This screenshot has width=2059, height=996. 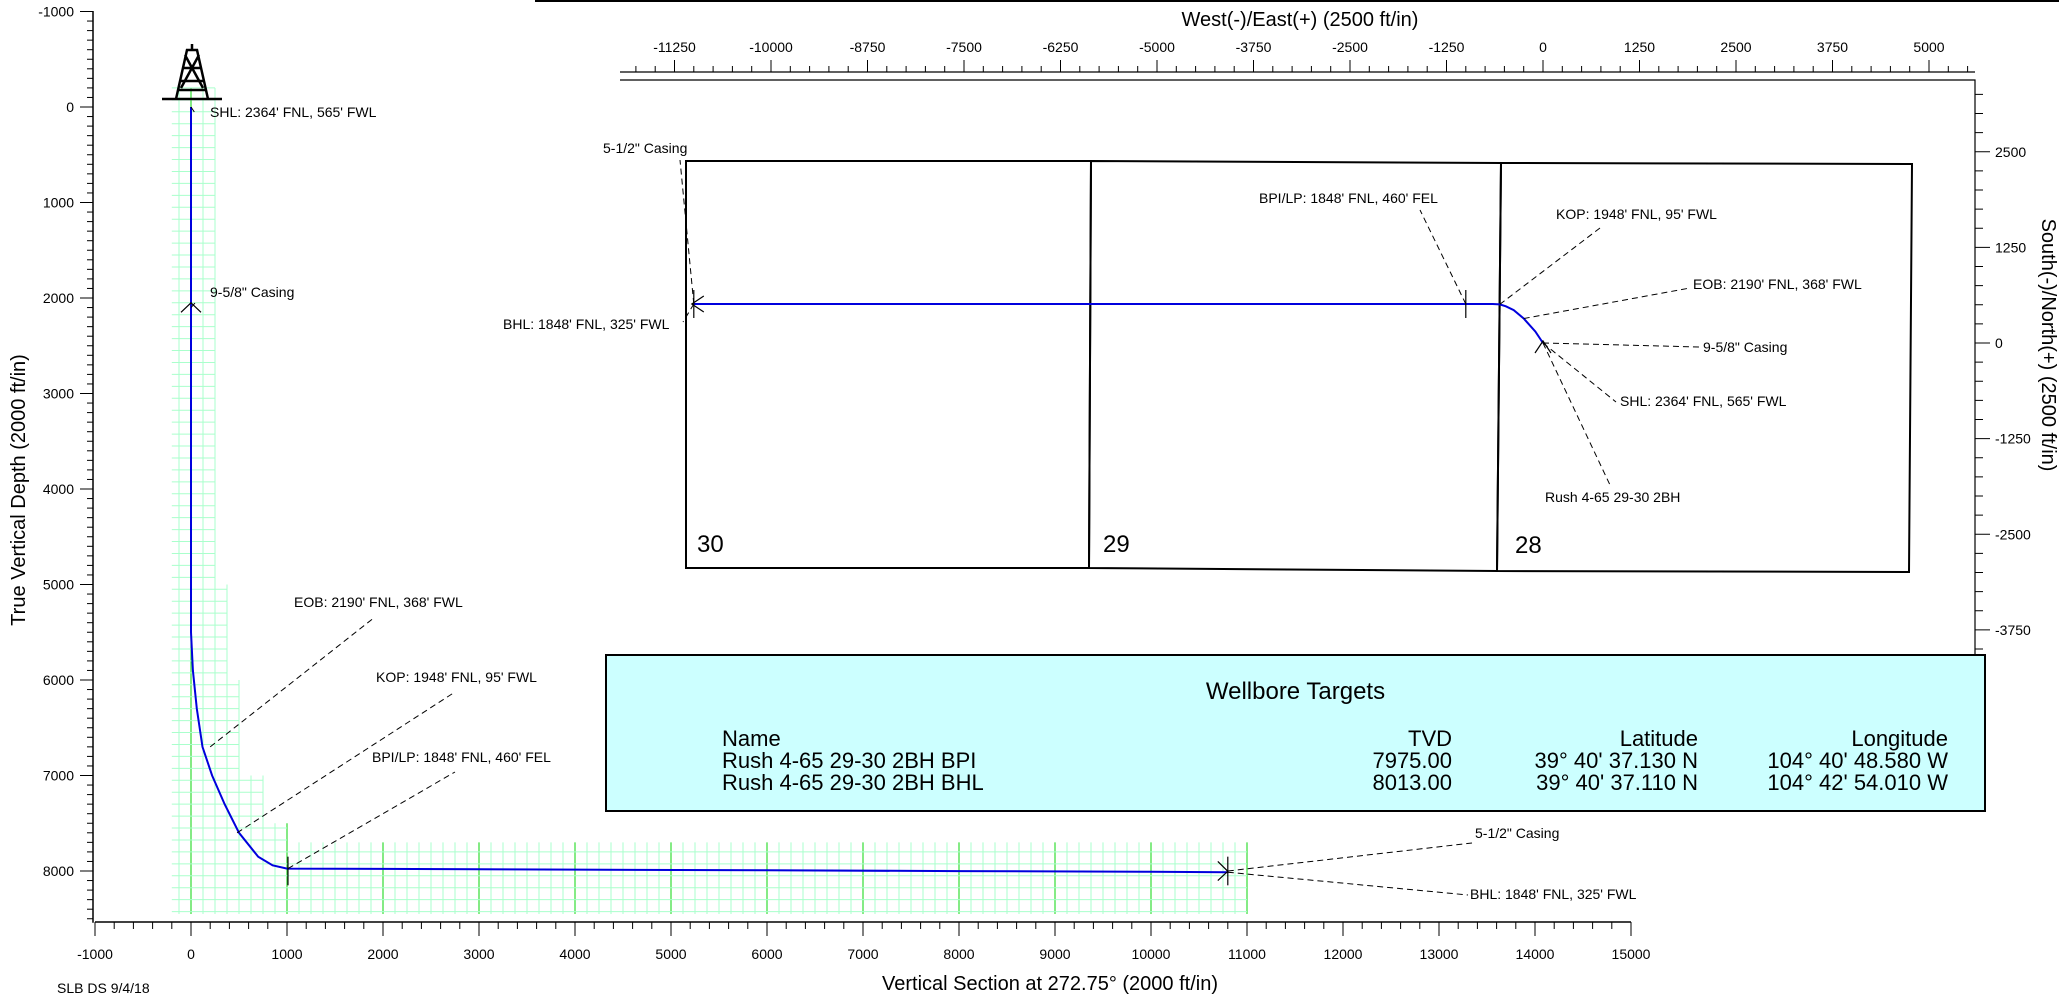 What do you see at coordinates (58, 871) in the screenshot?
I see `y-tick-label: 8000` at bounding box center [58, 871].